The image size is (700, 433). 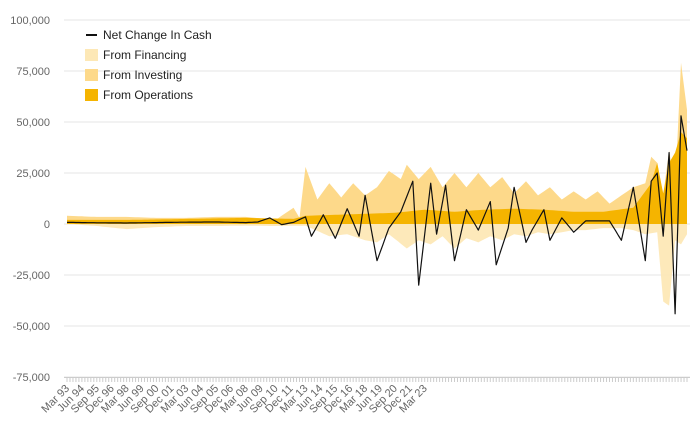 What do you see at coordinates (31, 276) in the screenshot?
I see `y-tick-label: -25,000` at bounding box center [31, 276].